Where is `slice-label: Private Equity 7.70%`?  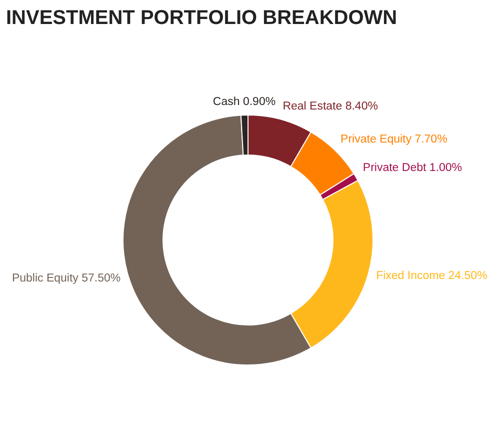
slice-label: Private Equity 7.70% is located at coordinates (394, 139).